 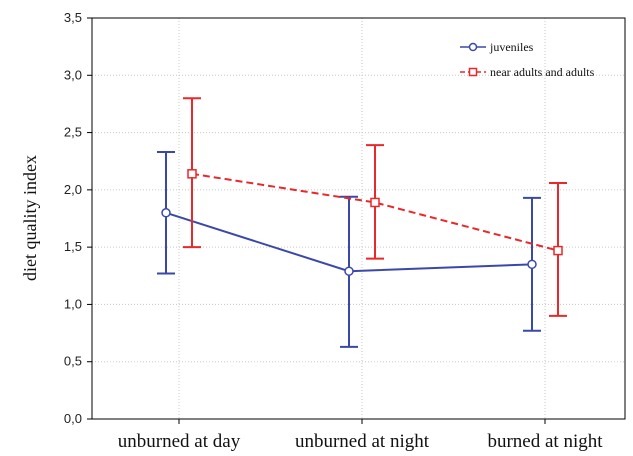 What do you see at coordinates (73, 361) in the screenshot?
I see `y-tick-label: 0,5` at bounding box center [73, 361].